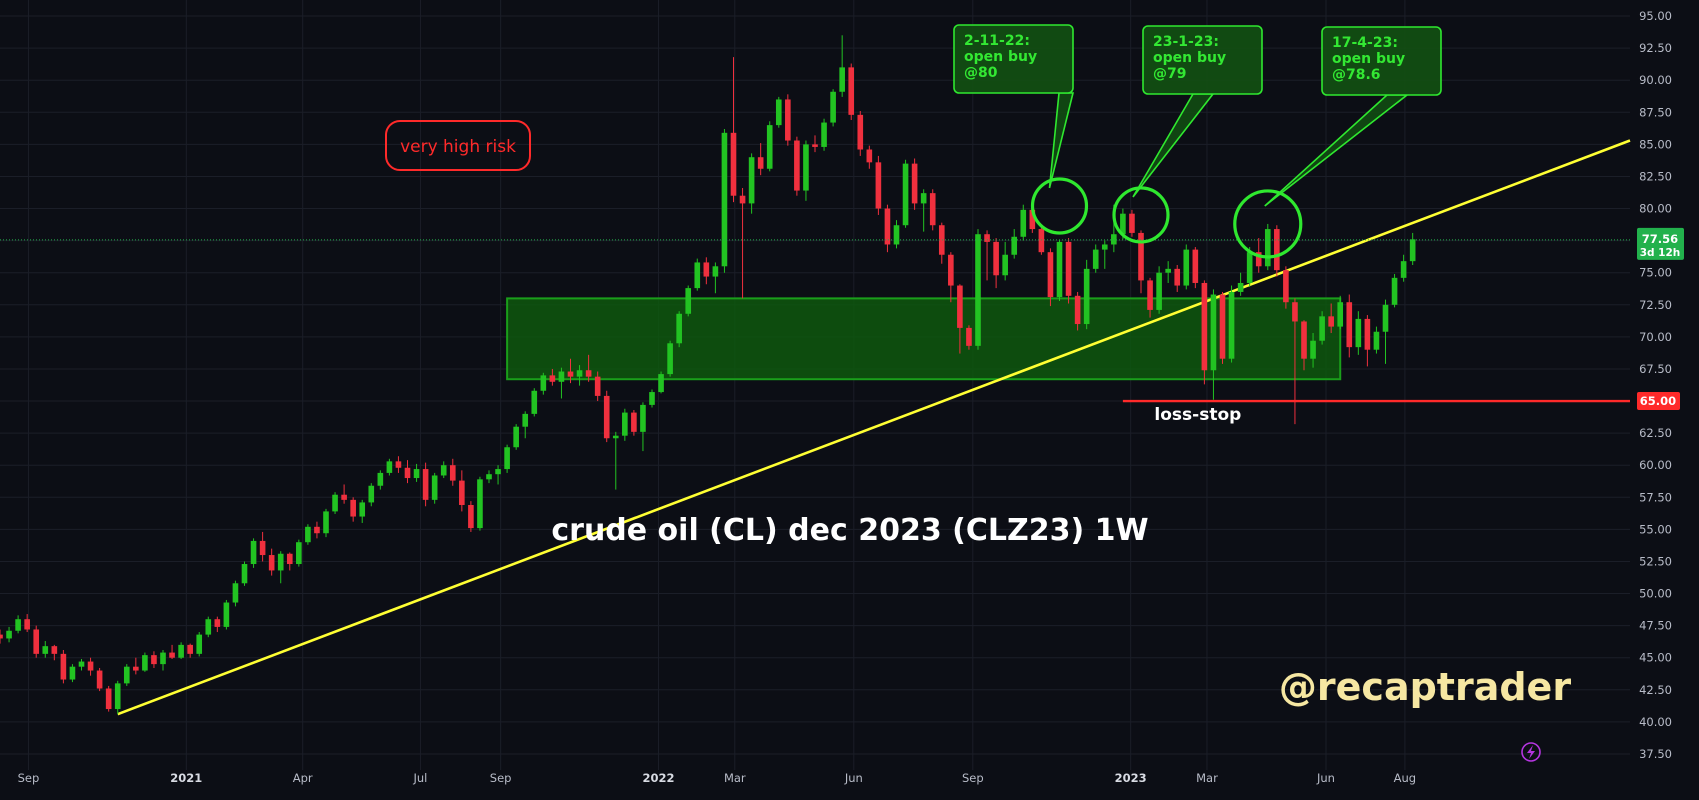  What do you see at coordinates (658, 778) in the screenshot?
I see `time-tick-label: 2022` at bounding box center [658, 778].